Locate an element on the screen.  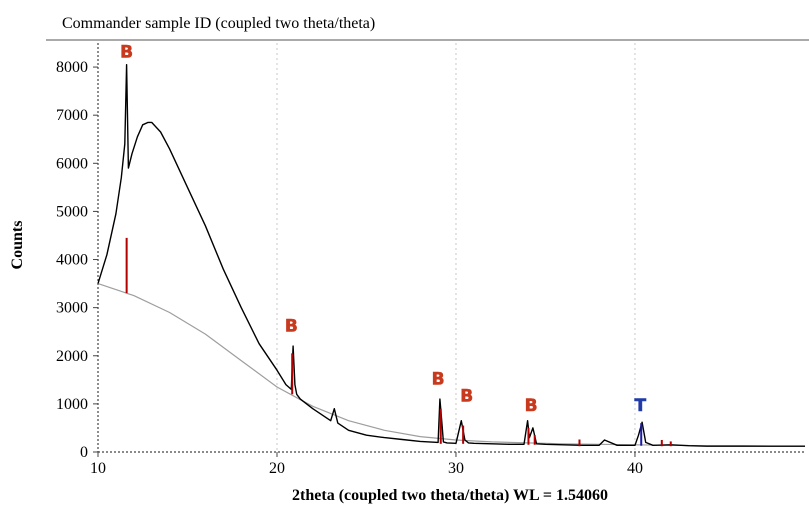
y-tick-label-4000: 4000 is located at coordinates (72, 260).